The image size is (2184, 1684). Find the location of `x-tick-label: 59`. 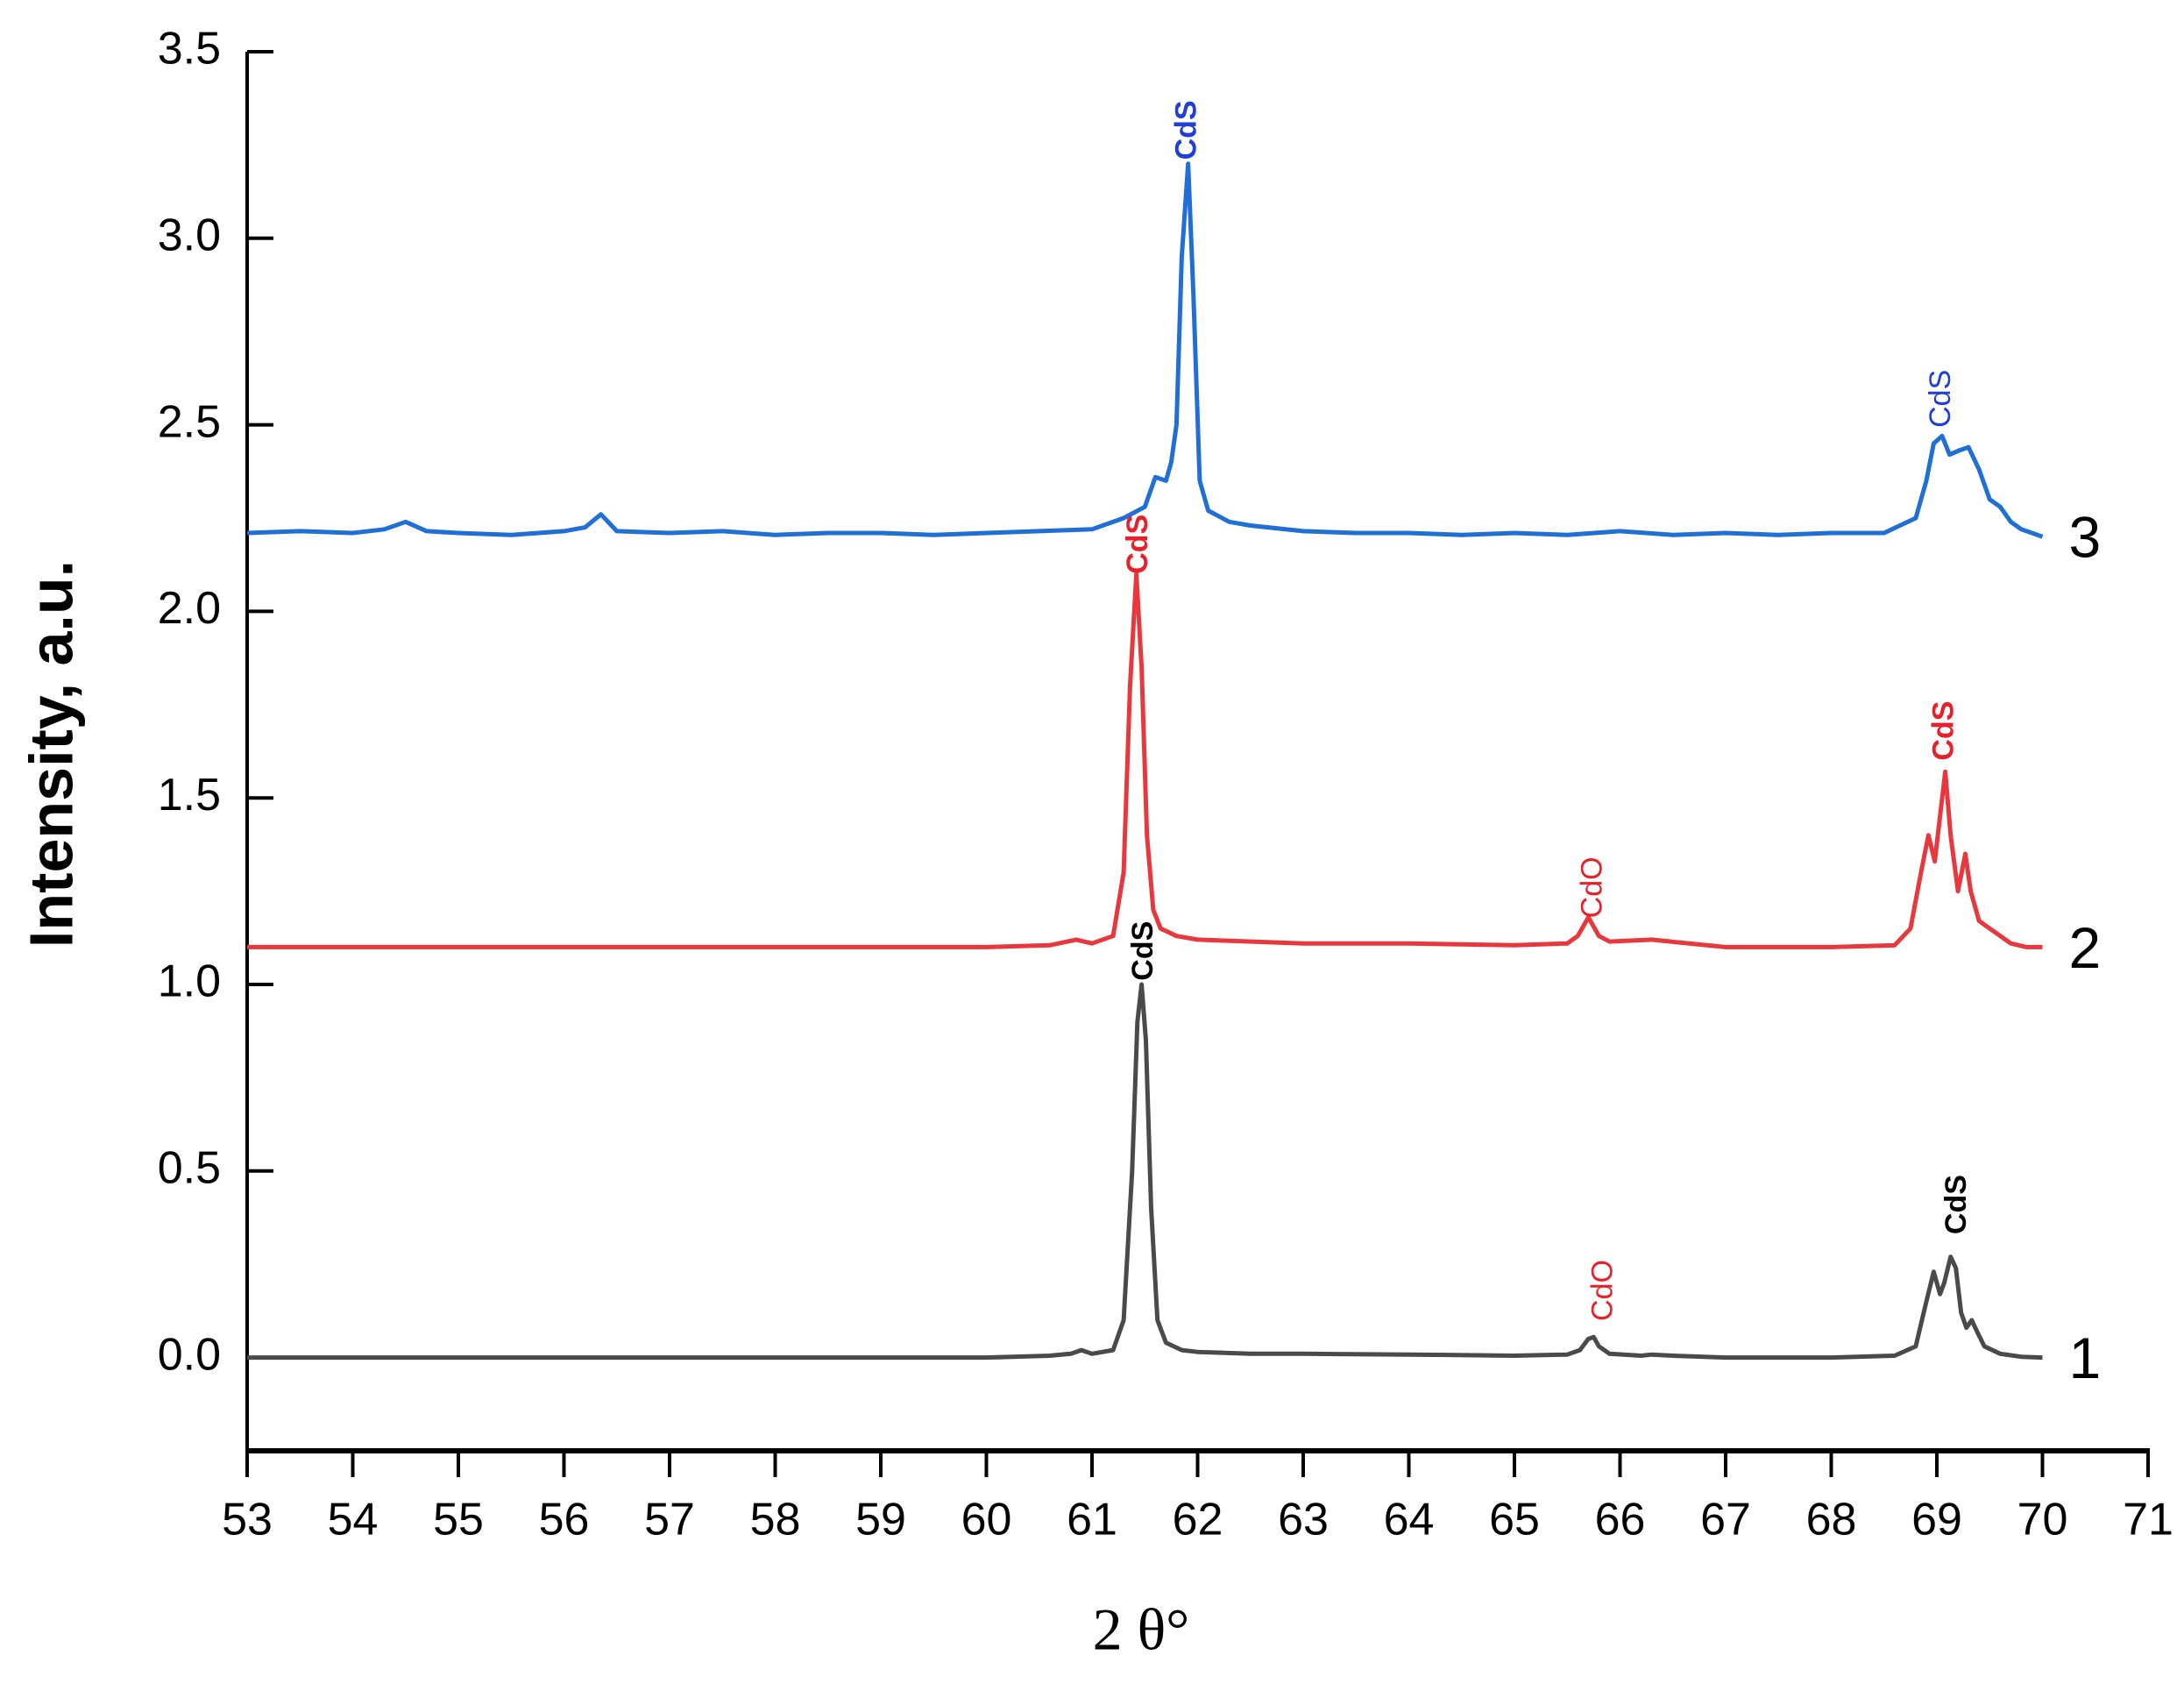

x-tick-label: 59 is located at coordinates (880, 1520).